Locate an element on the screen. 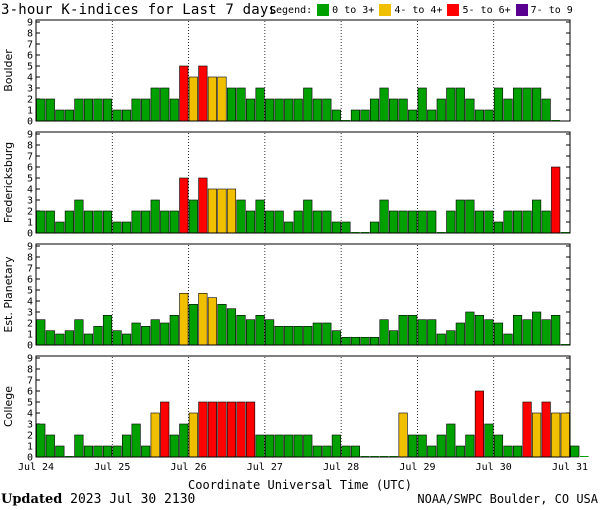 The height and width of the screenshot is (510, 600). x-tick-label: Jul 28 is located at coordinates (341, 467).